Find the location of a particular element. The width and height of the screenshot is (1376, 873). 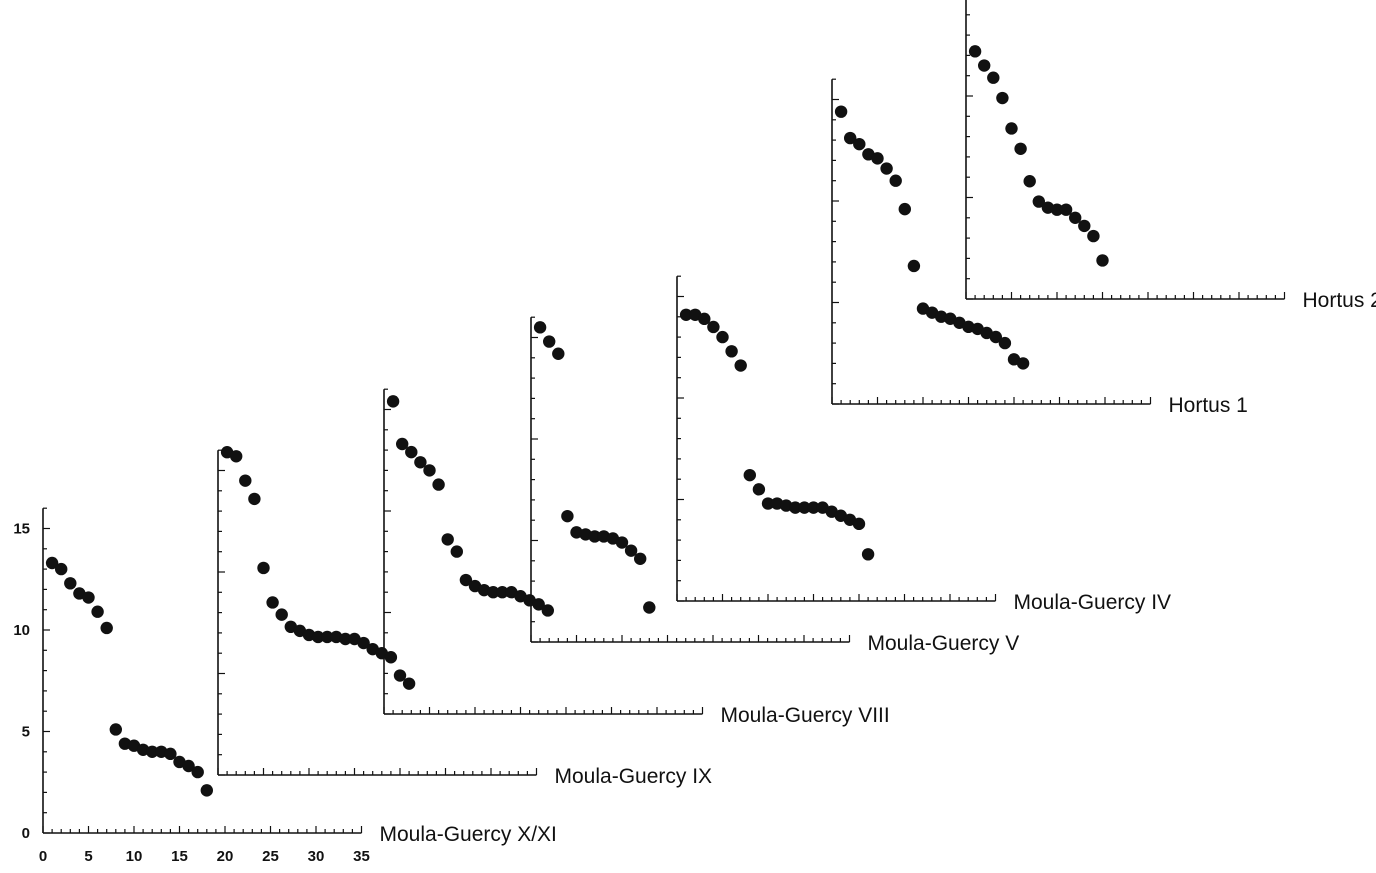

panel-2: Moula-Guercy IX is located at coordinates (465, 617).